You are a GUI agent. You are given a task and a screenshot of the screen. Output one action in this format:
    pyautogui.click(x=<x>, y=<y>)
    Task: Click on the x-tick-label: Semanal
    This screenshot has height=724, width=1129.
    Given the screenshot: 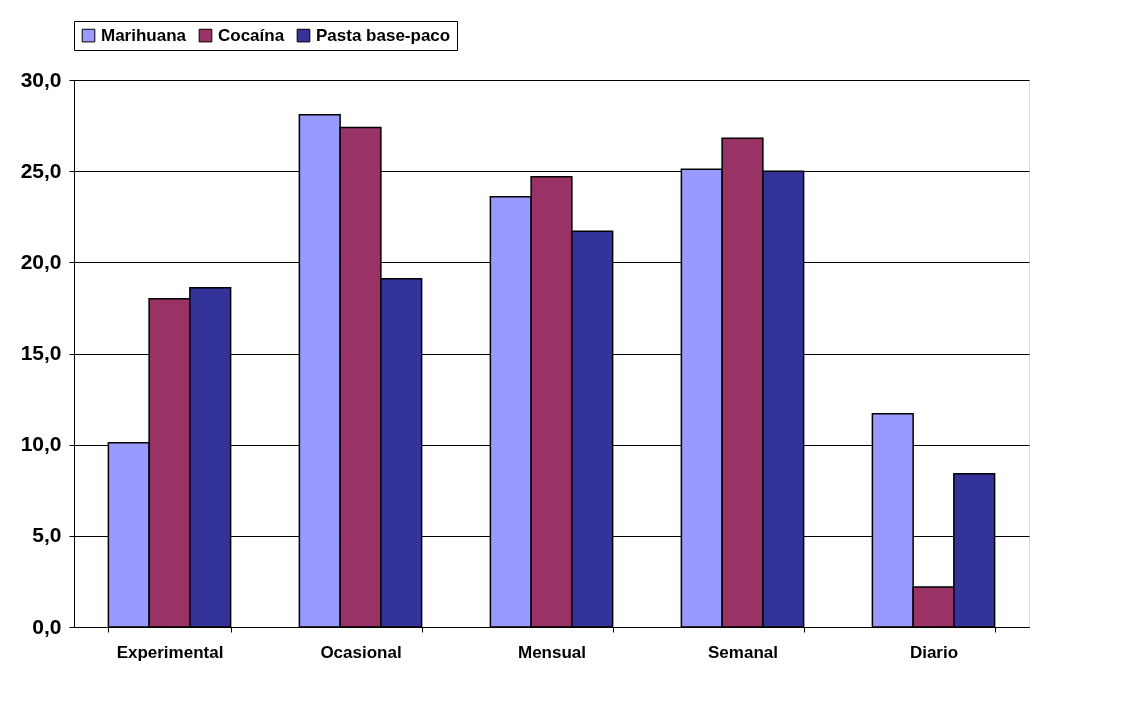 What is the action you would take?
    pyautogui.click(x=743, y=652)
    